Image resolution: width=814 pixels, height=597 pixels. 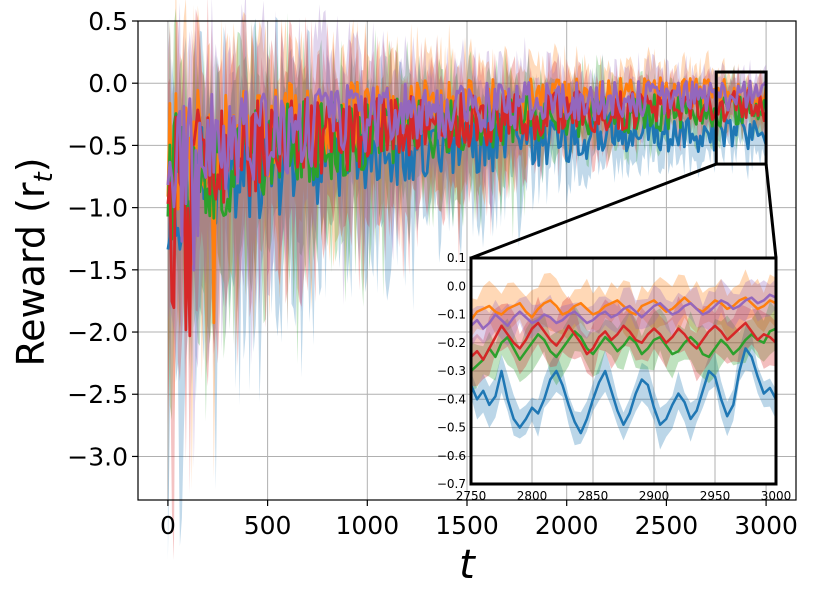 I want to click on inset-lines, so click(x=623, y=364).